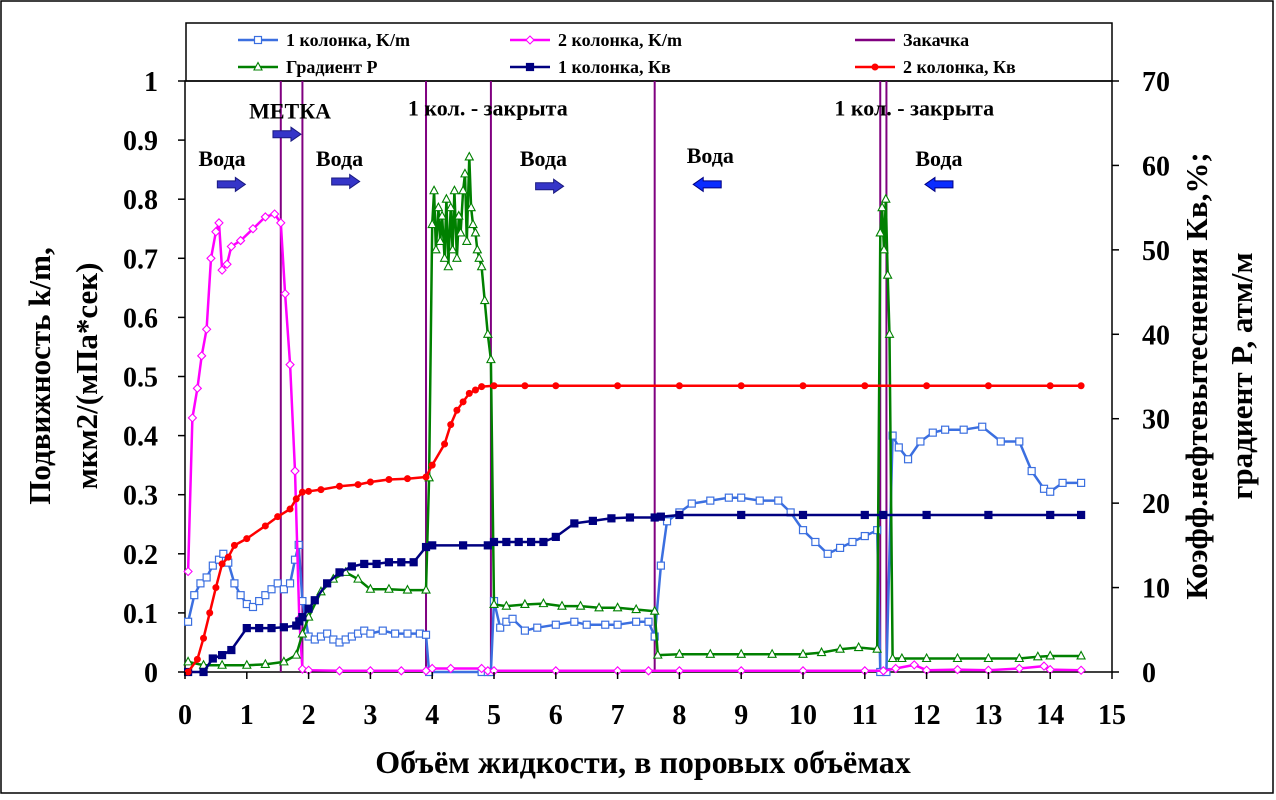 This screenshot has width=1276, height=800. Describe the element at coordinates (1156, 335) in the screenshot. I see `y2-tick-label-4: 40` at that location.